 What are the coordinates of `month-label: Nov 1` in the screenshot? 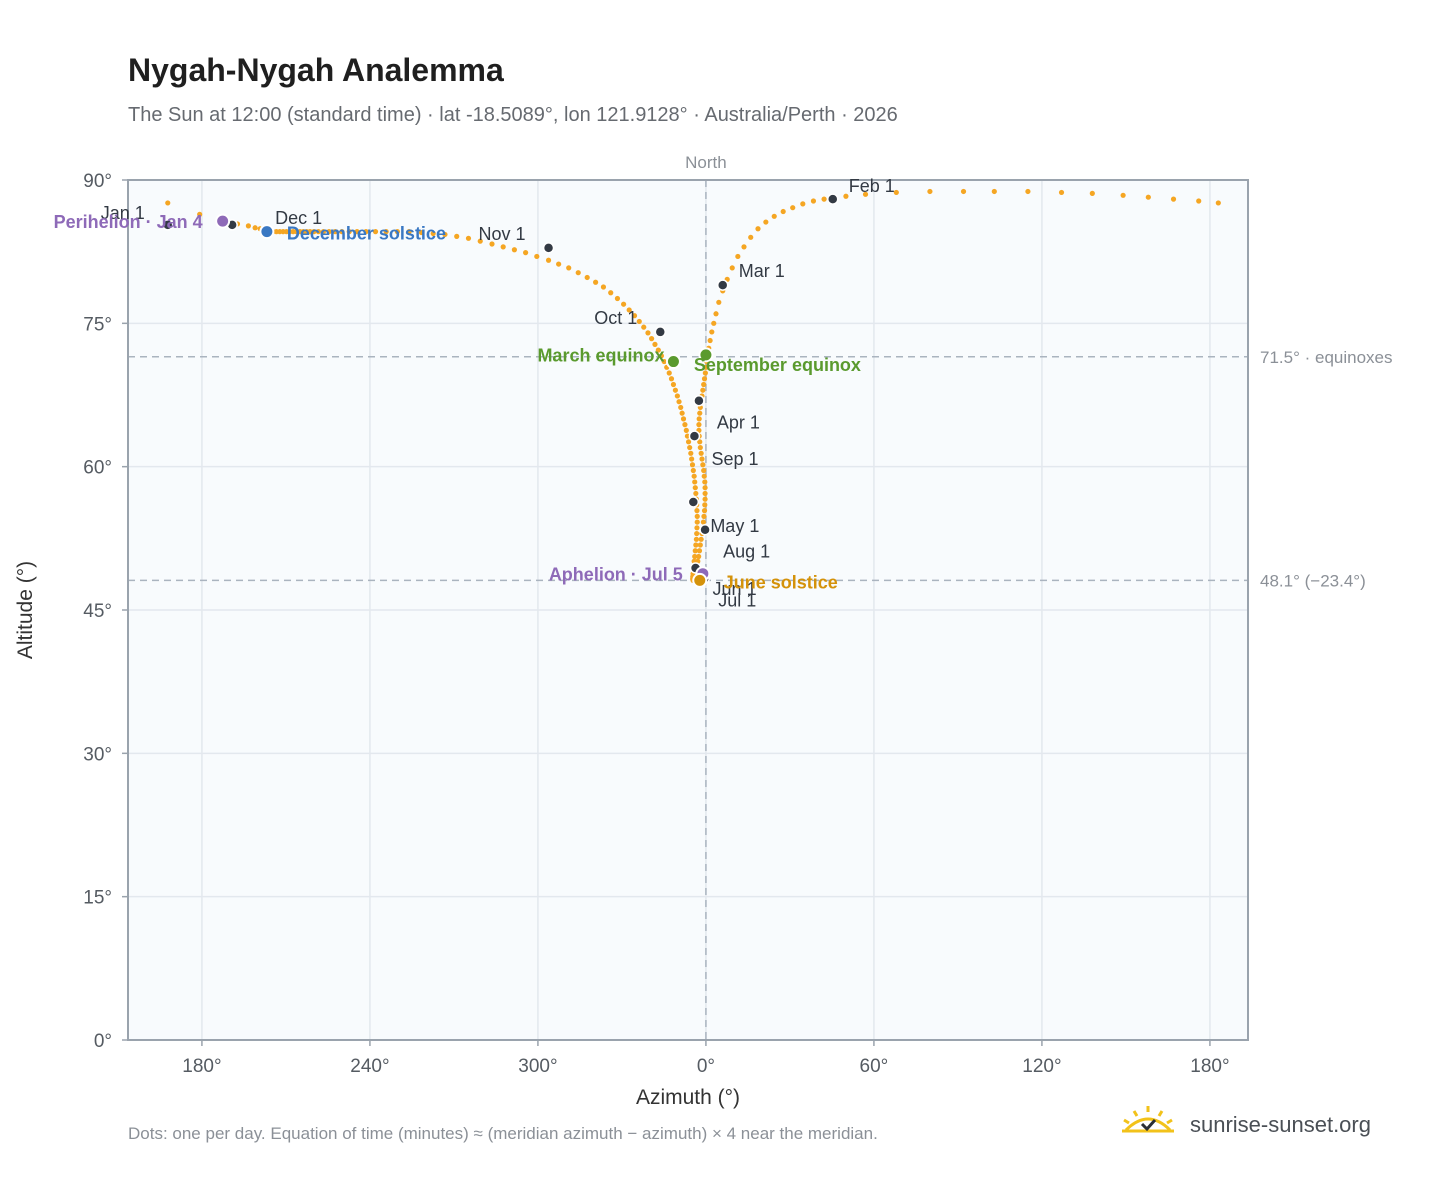 It's located at (502, 234).